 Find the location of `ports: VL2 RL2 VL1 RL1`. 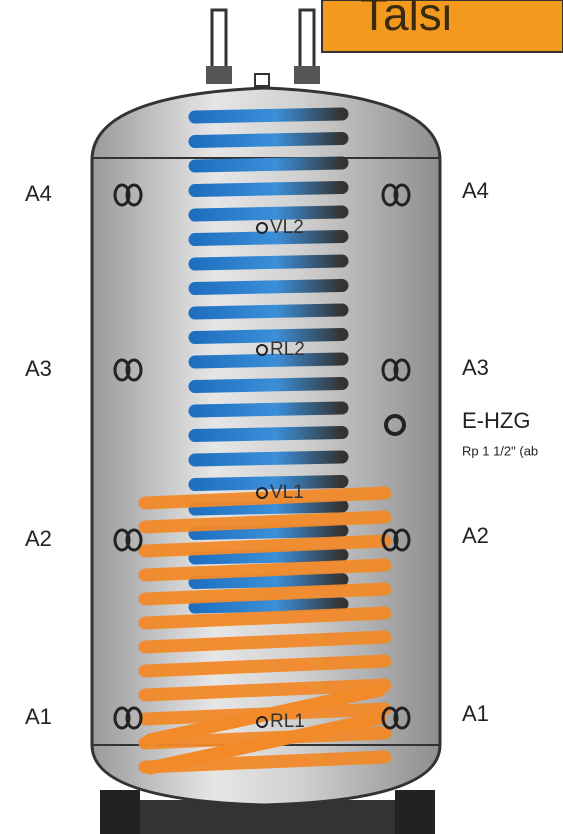

ports: VL2 RL2 VL1 RL1 is located at coordinates (280, 474).